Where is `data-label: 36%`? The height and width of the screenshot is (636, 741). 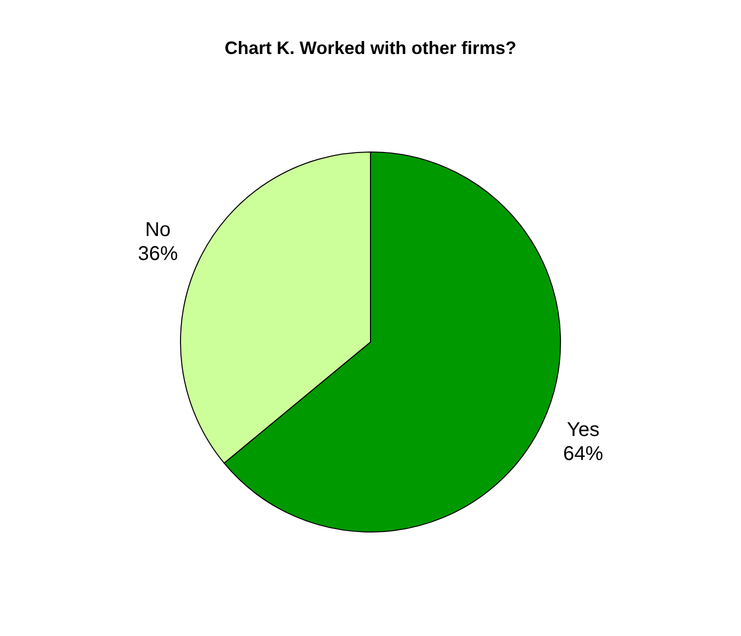
data-label: 36% is located at coordinates (158, 253).